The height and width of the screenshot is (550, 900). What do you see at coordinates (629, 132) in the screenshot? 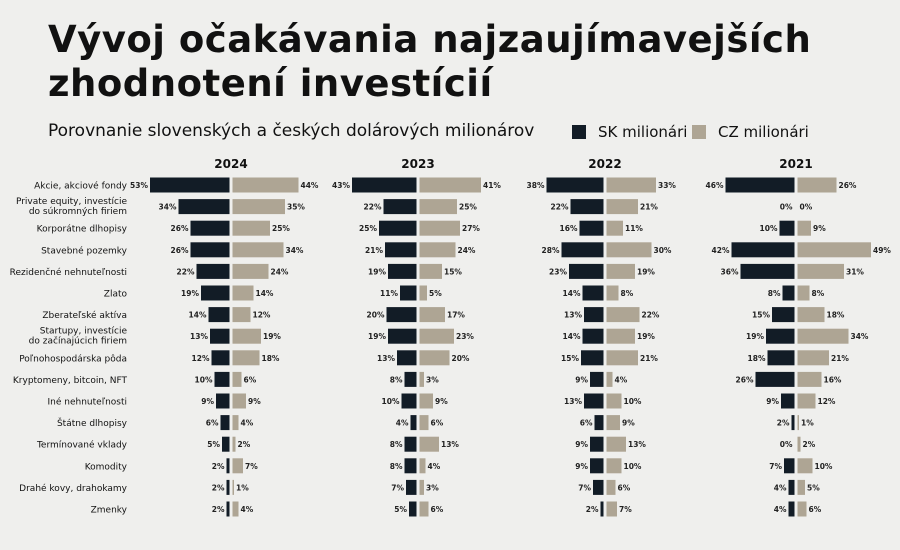
I see `legend-item-sk: SK milionári` at bounding box center [629, 132].